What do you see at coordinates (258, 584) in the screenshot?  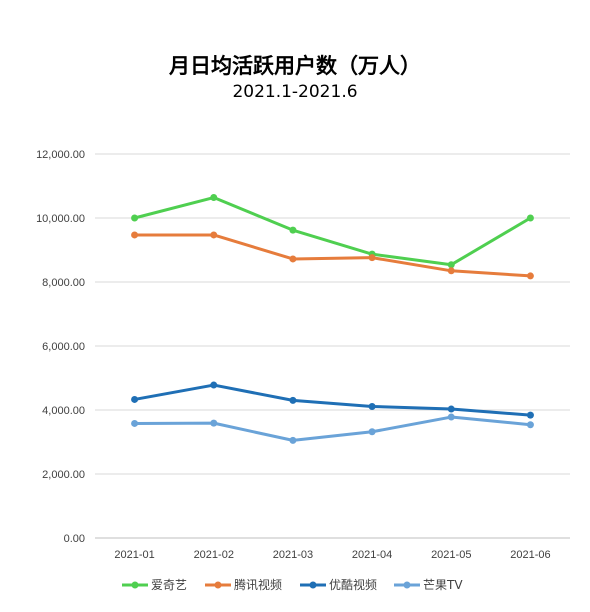 I see `legend-label: 腾讯视频` at bounding box center [258, 584].